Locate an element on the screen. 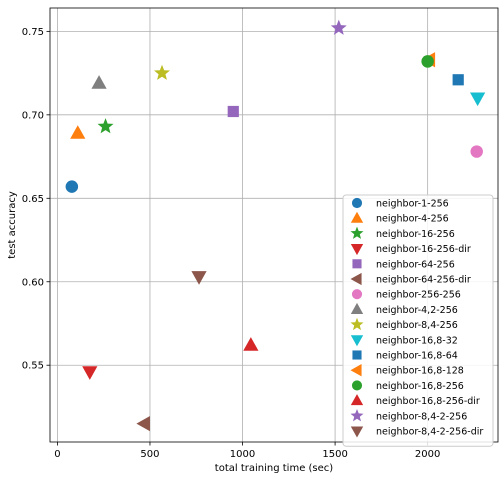 Image resolution: width=504 pixels, height=480 pixels. y-tick-label: 0.75 is located at coordinates (33, 32).